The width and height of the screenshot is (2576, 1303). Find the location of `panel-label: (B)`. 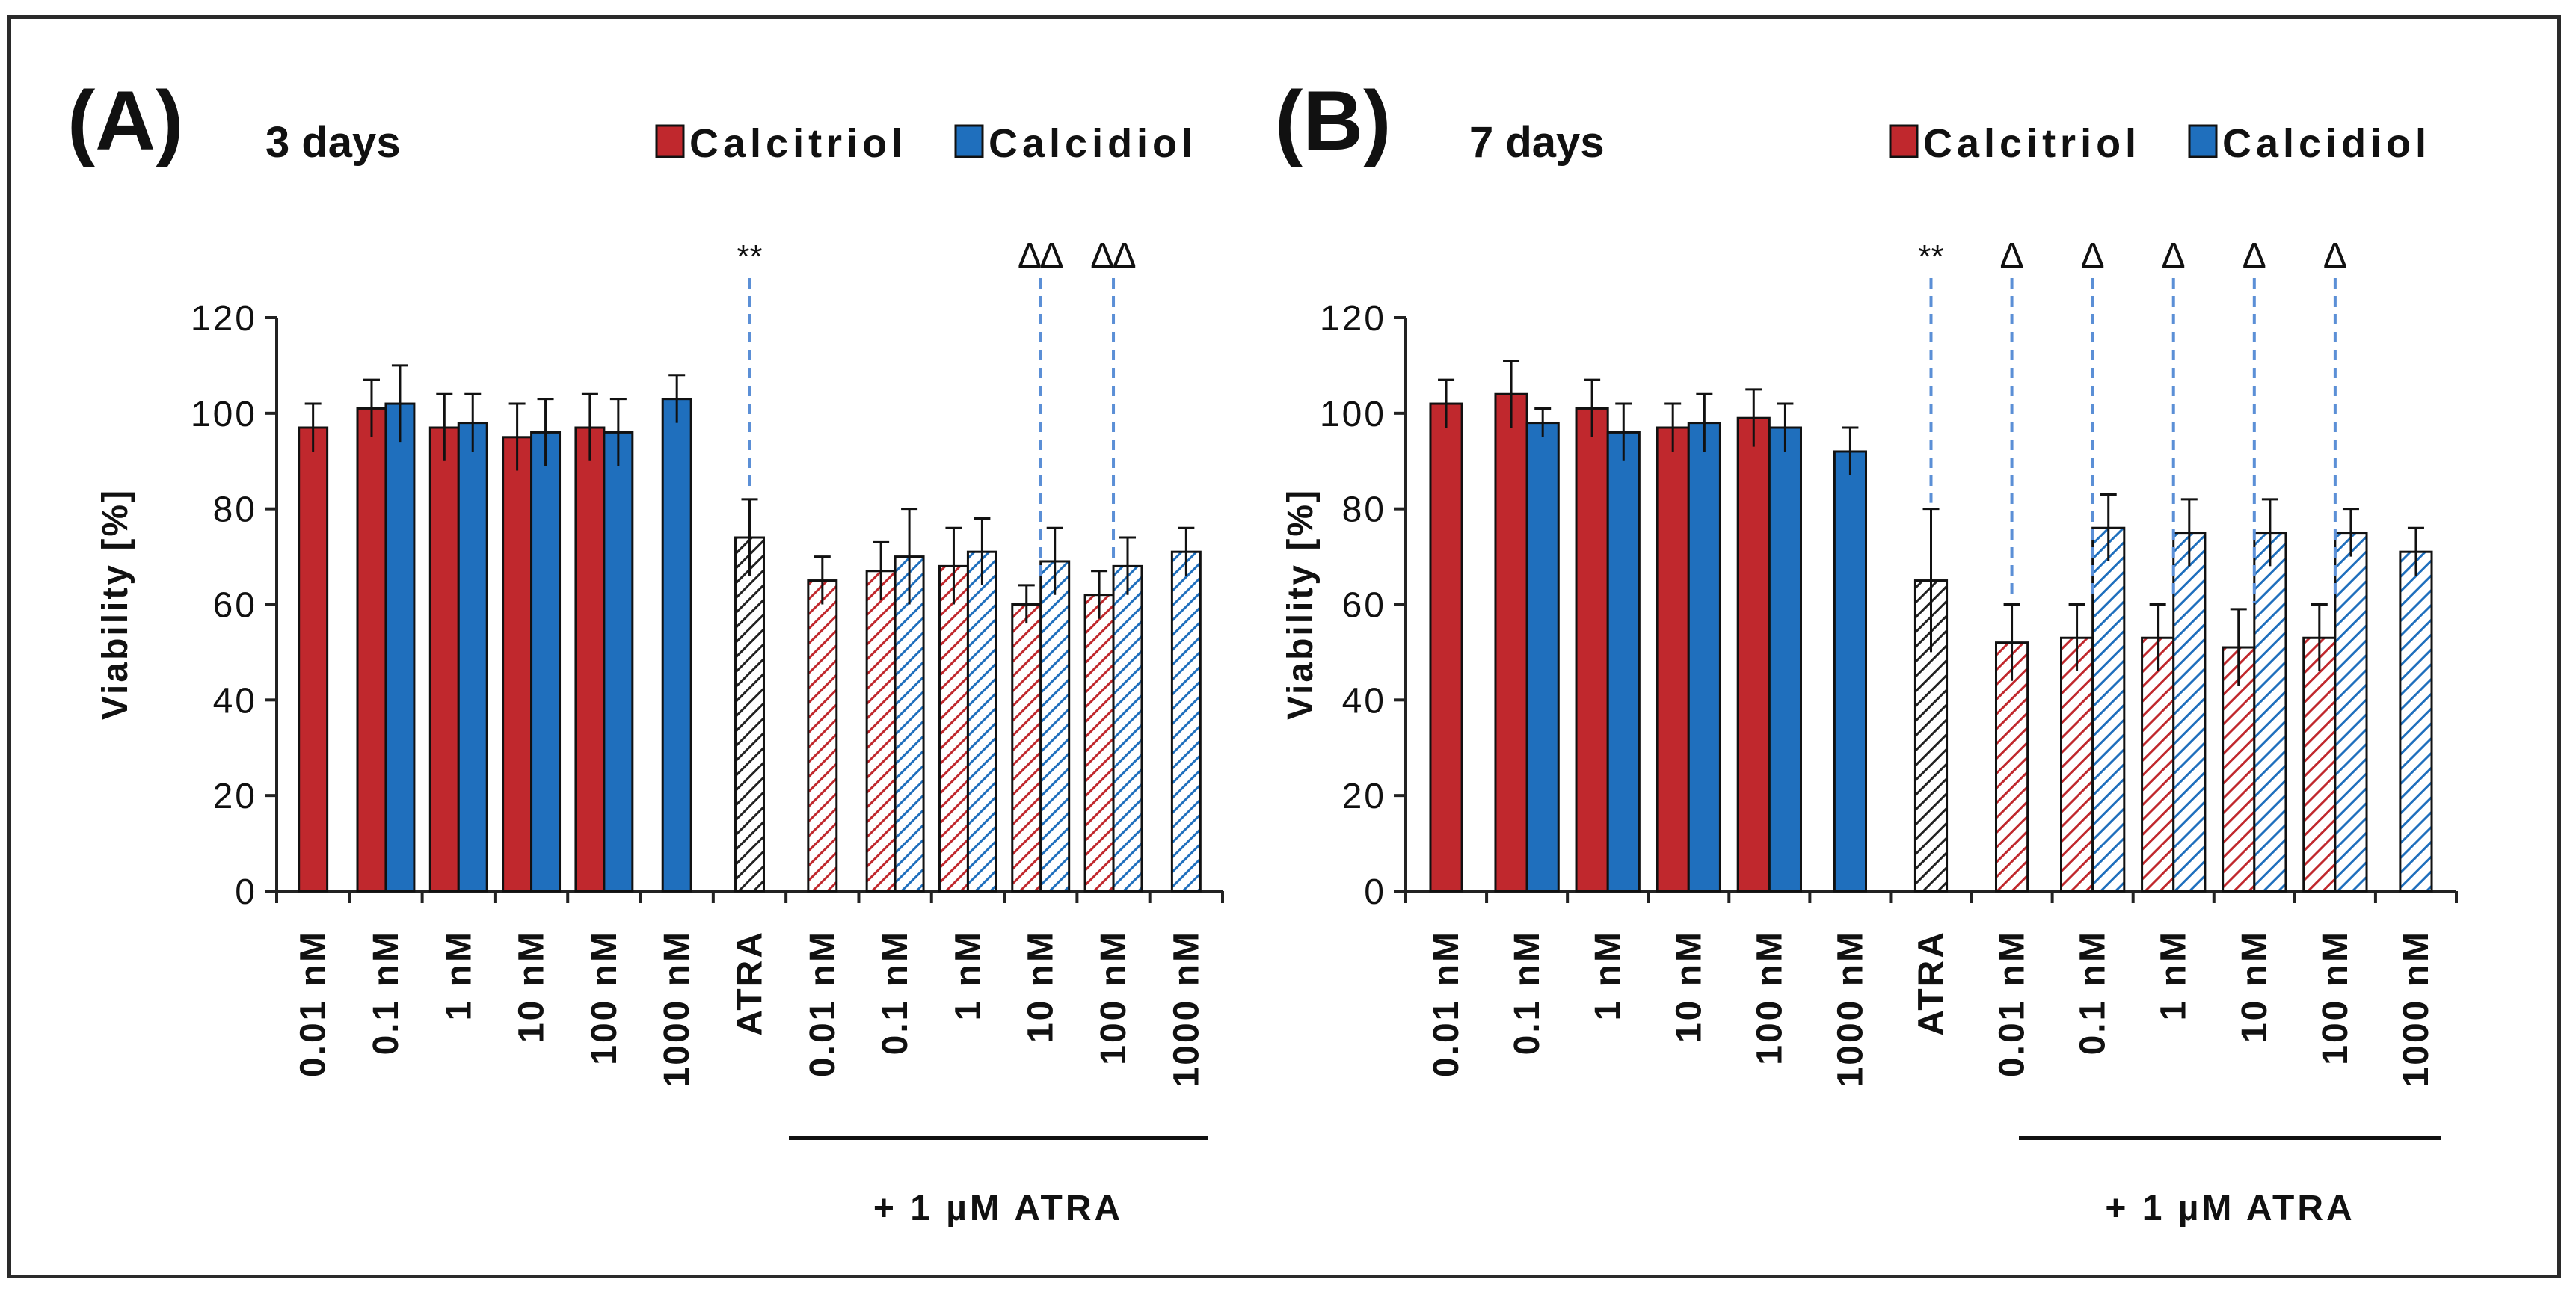

panel-label: (B) is located at coordinates (1333, 120).